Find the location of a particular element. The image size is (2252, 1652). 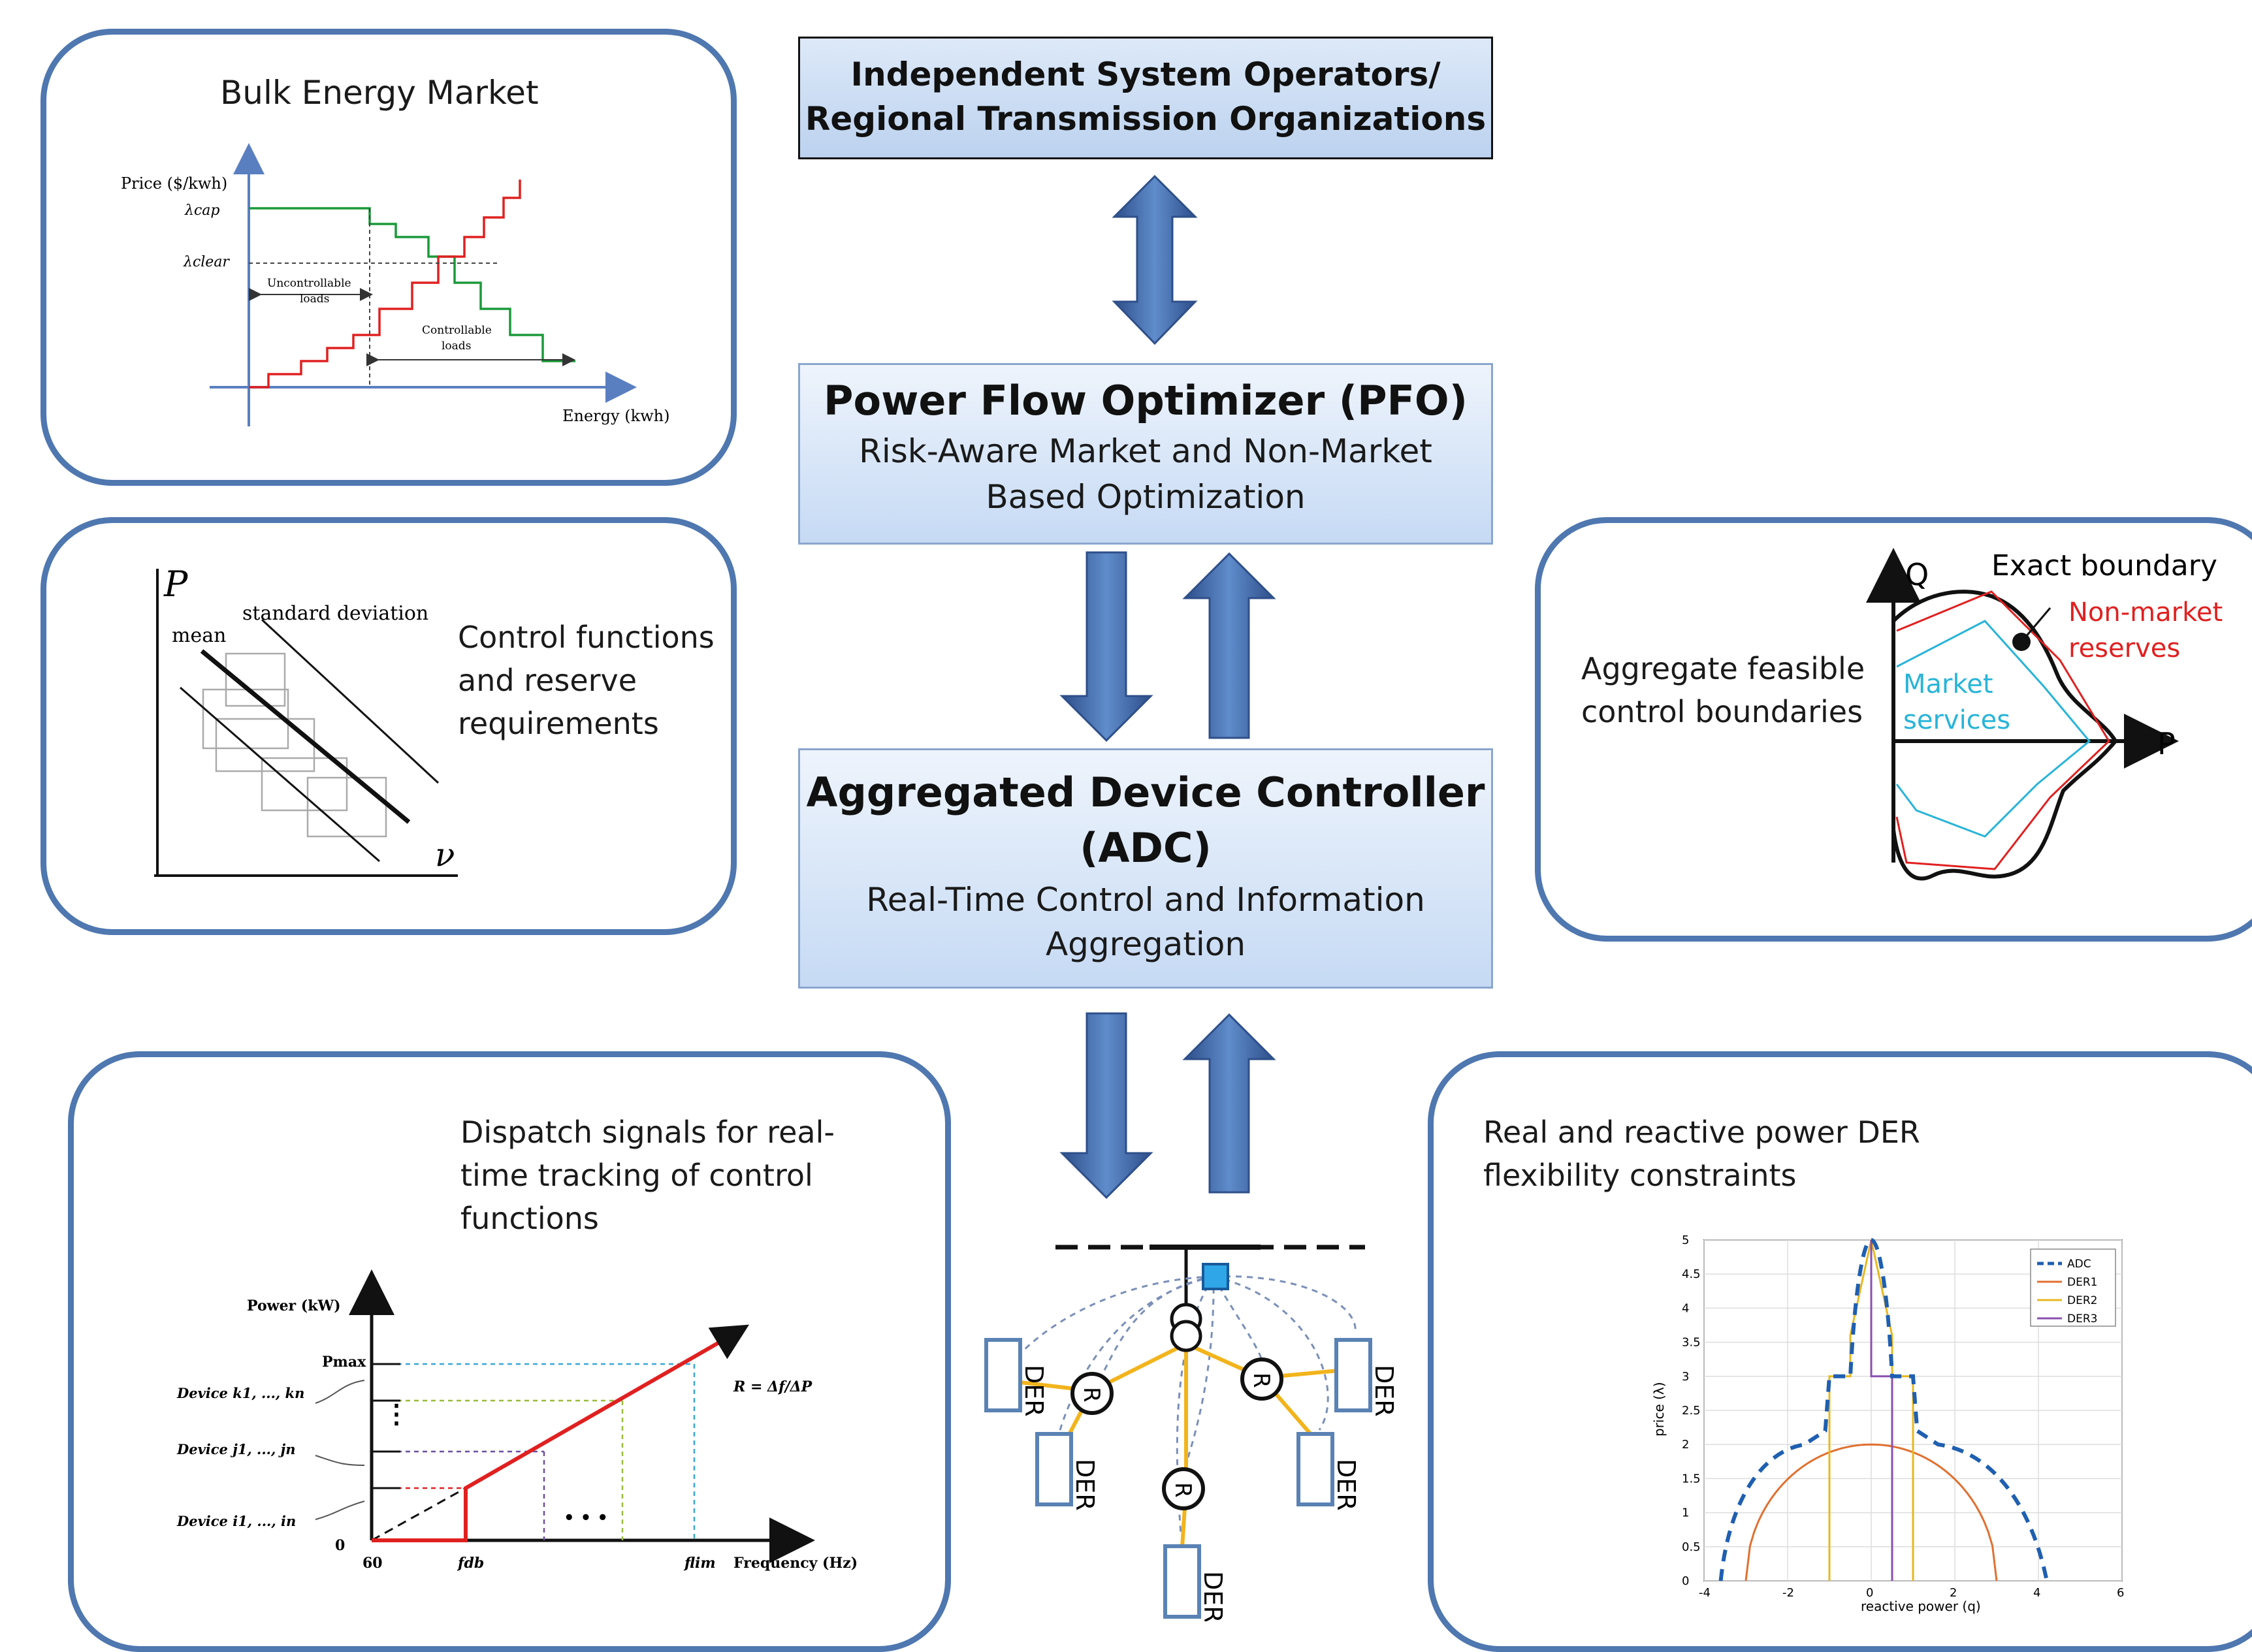

pfo-adc-down-arrow is located at coordinates (1106, 646).